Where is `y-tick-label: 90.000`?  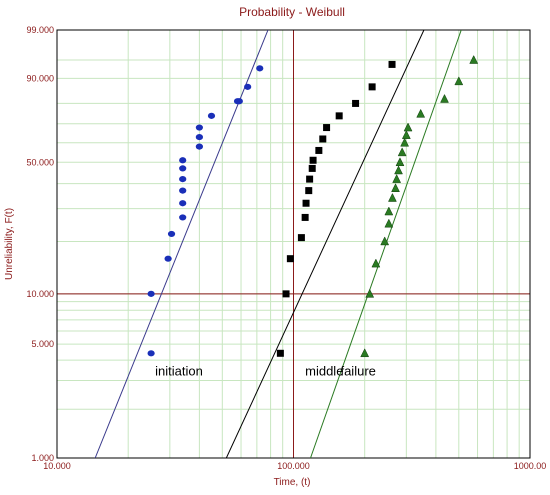
y-tick-label: 90.000 is located at coordinates (40, 78).